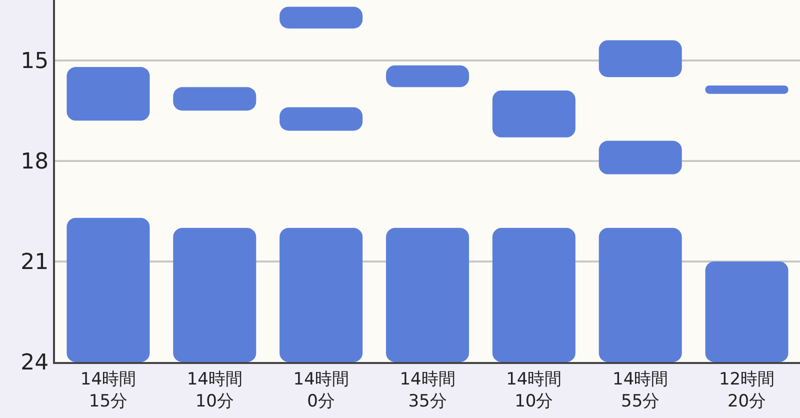 The height and width of the screenshot is (418, 800). Describe the element at coordinates (34, 263) in the screenshot. I see `y-tick-label: 21` at that location.